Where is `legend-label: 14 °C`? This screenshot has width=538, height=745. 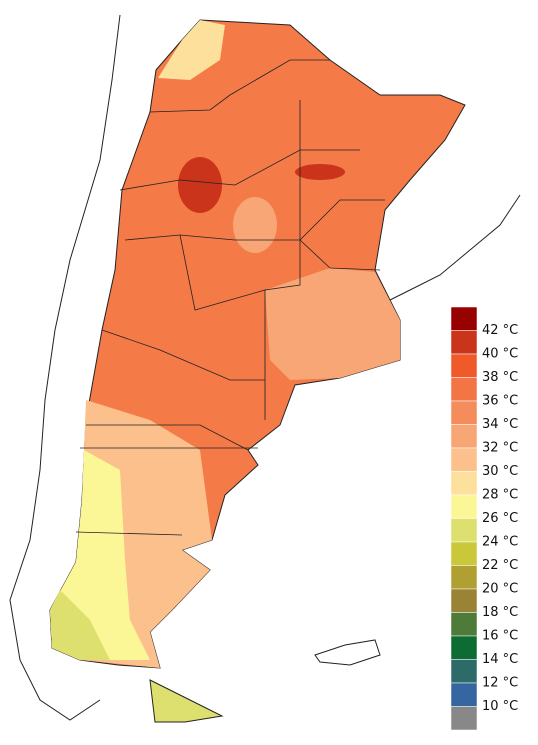
legend-label: 14 °C is located at coordinates (500, 659).